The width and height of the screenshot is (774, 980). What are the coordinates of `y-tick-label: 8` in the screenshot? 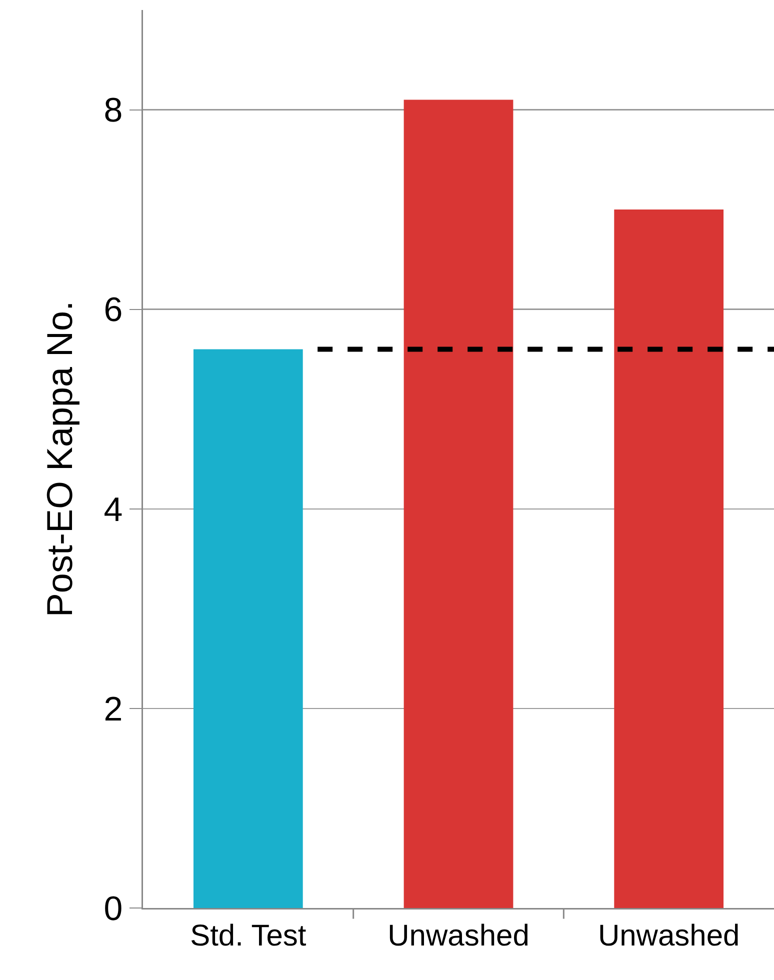 It's located at (113, 111).